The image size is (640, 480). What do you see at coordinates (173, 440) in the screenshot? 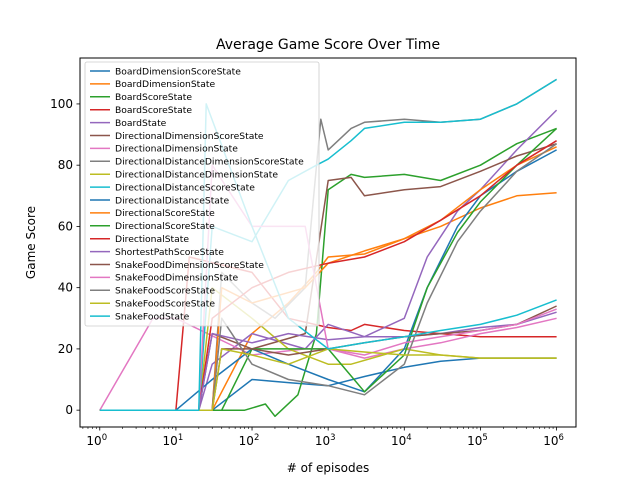
I see `x-tick-label: 10¹` at bounding box center [173, 440].